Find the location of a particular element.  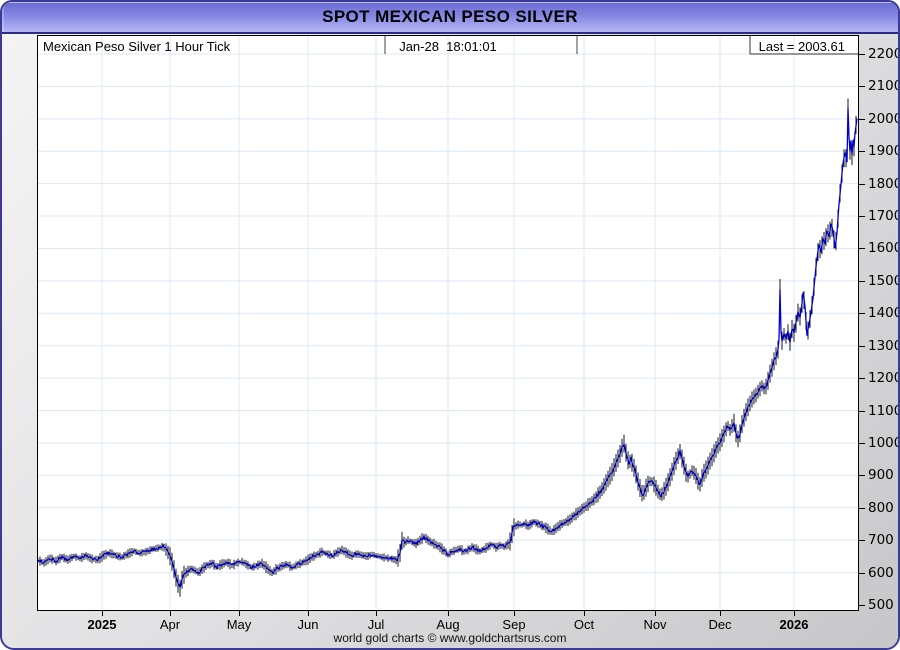

x-tick-label: Apr is located at coordinates (170, 624).